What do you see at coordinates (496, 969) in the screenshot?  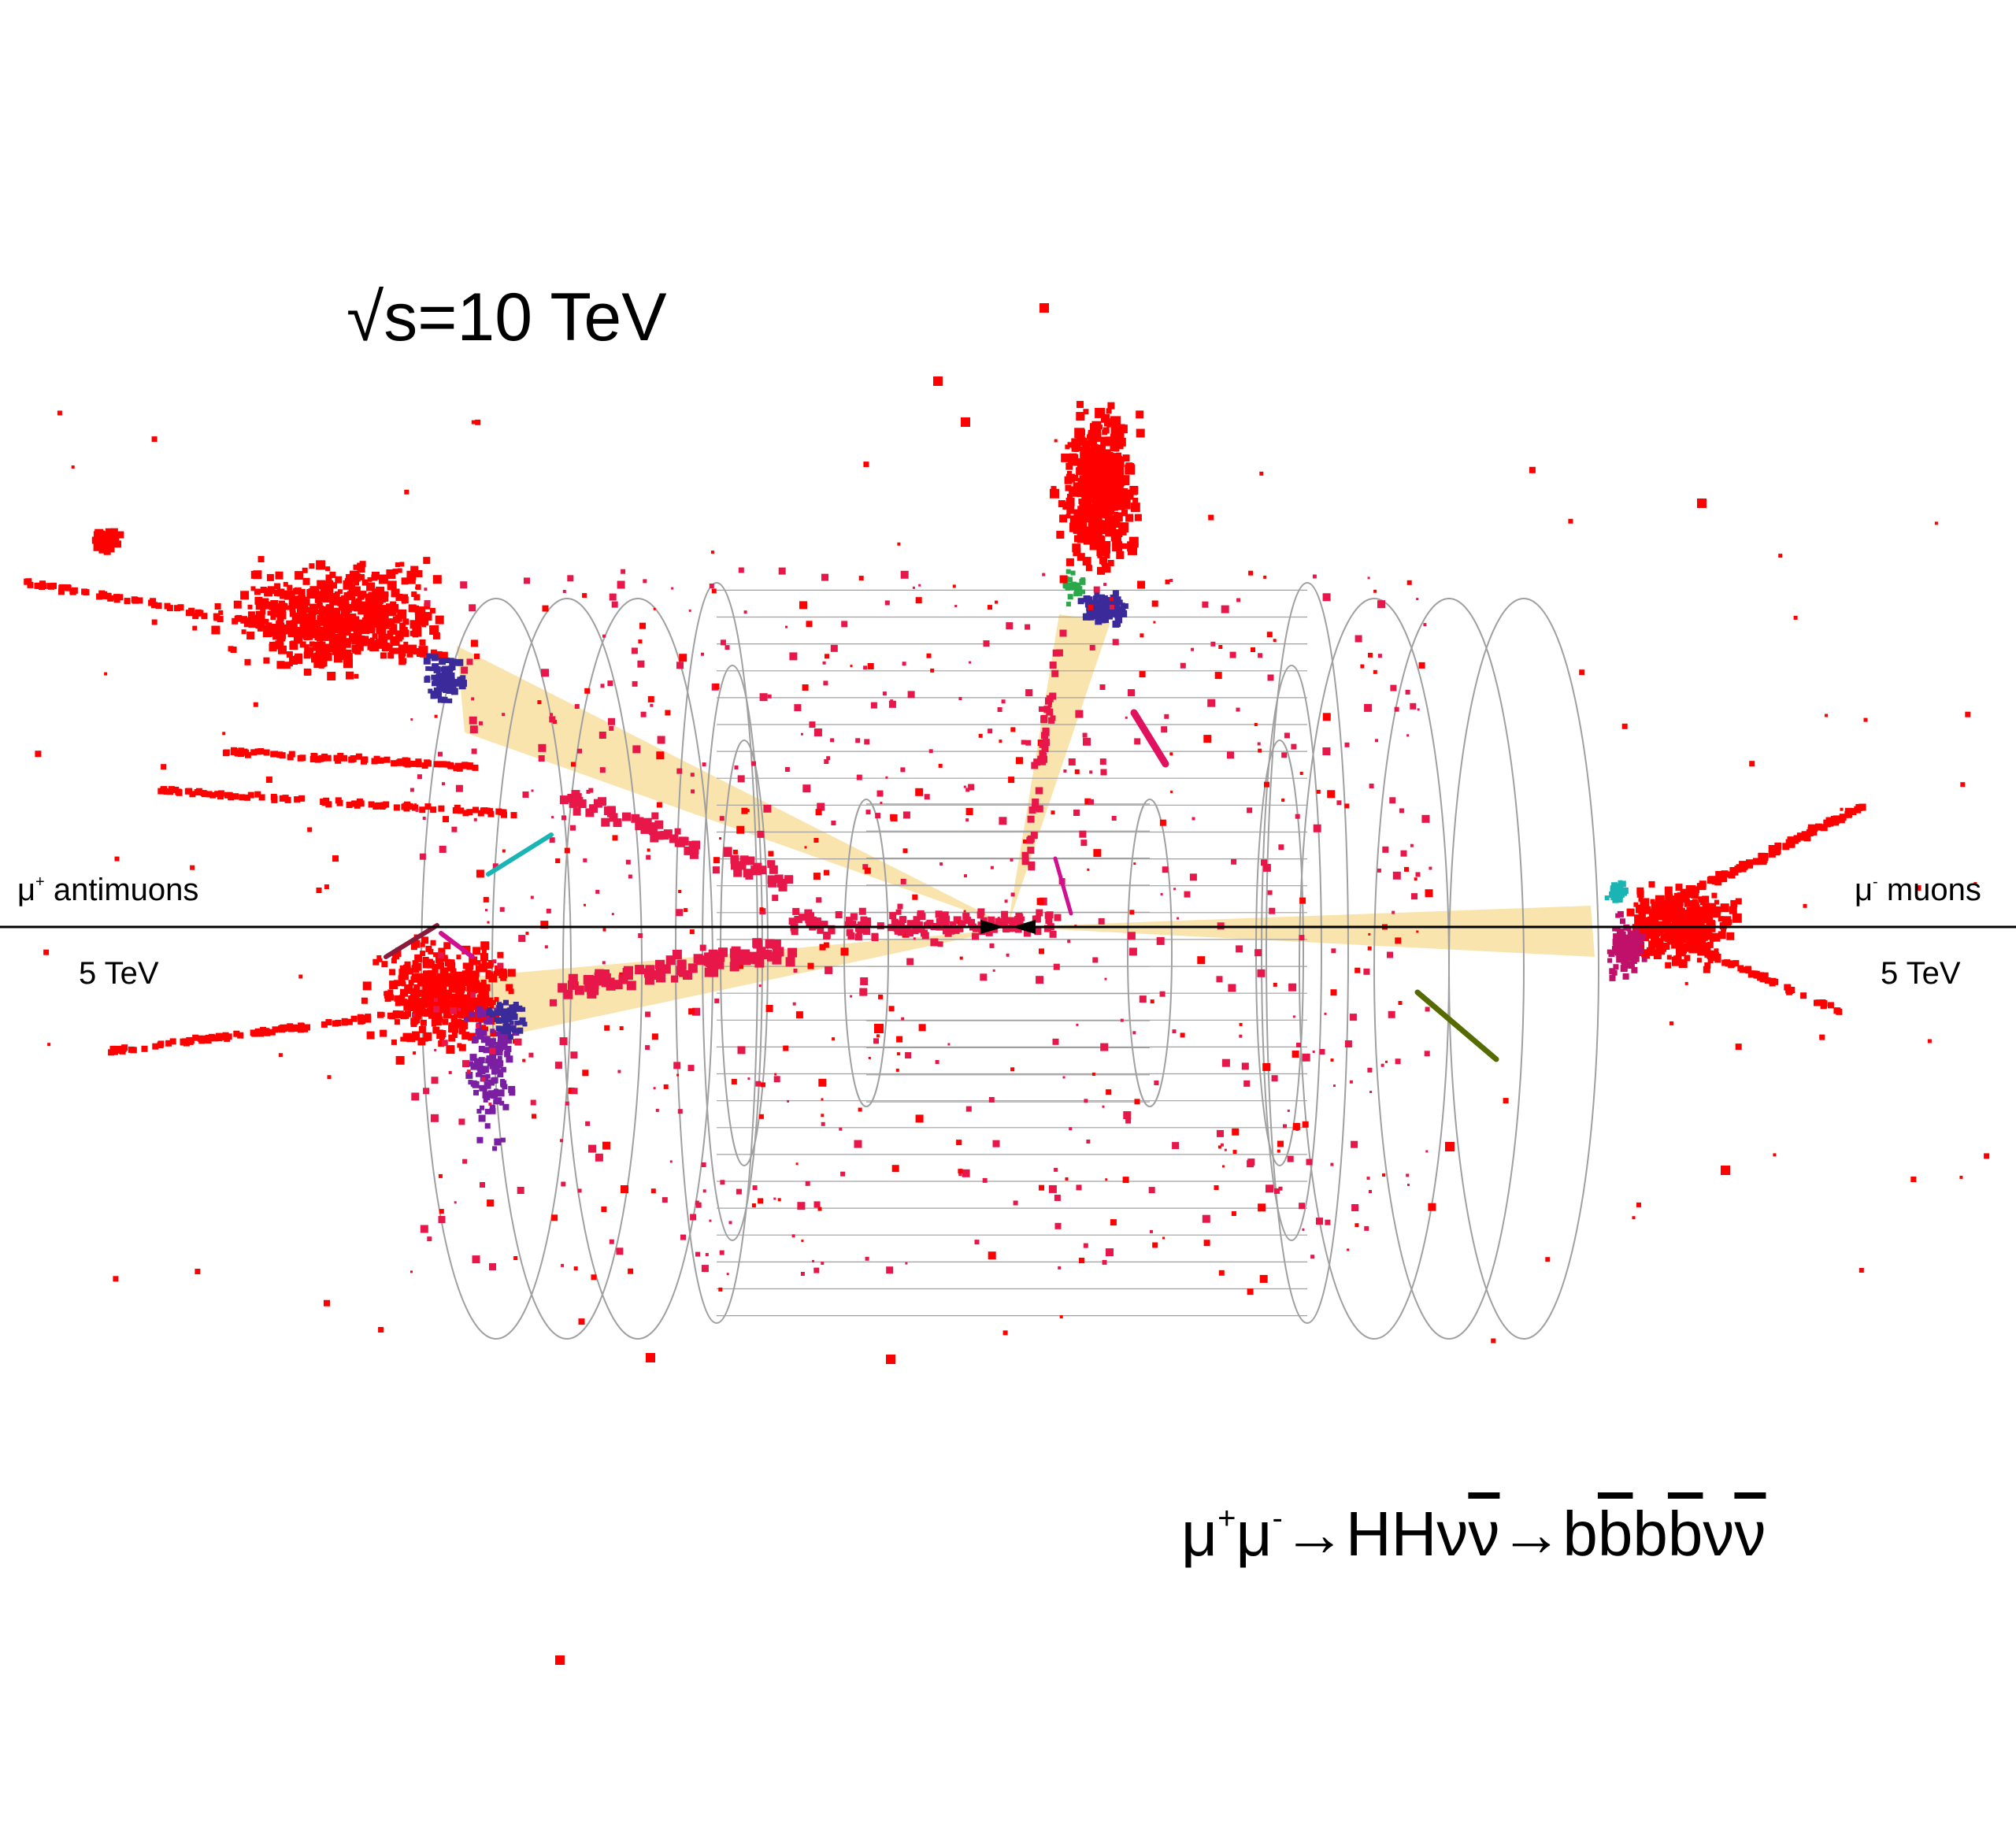 I see `endcap-disk` at bounding box center [496, 969].